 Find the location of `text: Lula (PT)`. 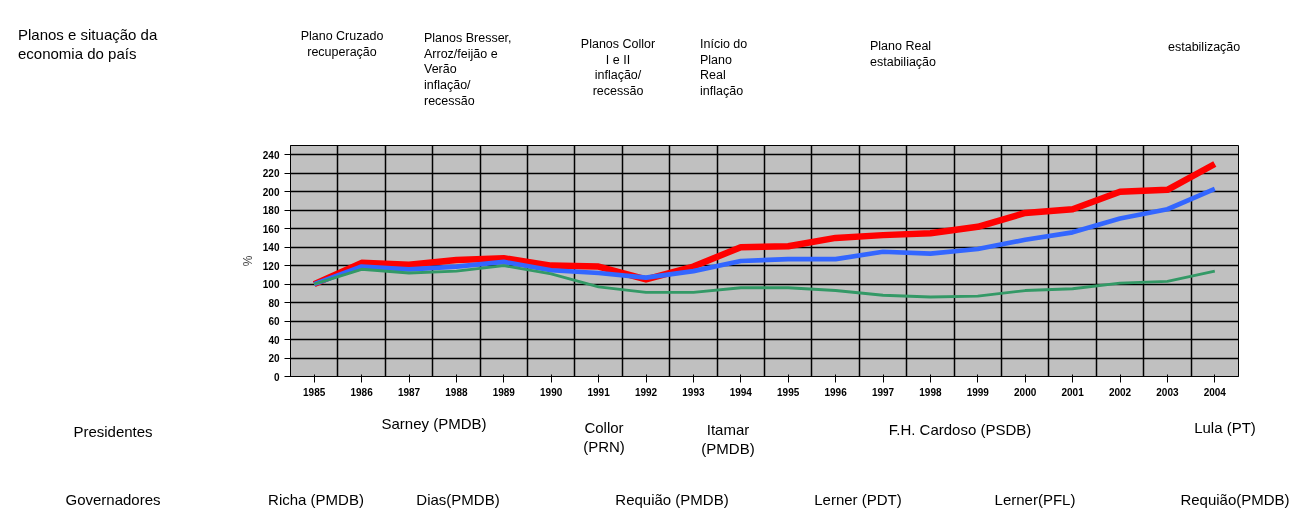

text: Lula (PT) is located at coordinates (1225, 428).